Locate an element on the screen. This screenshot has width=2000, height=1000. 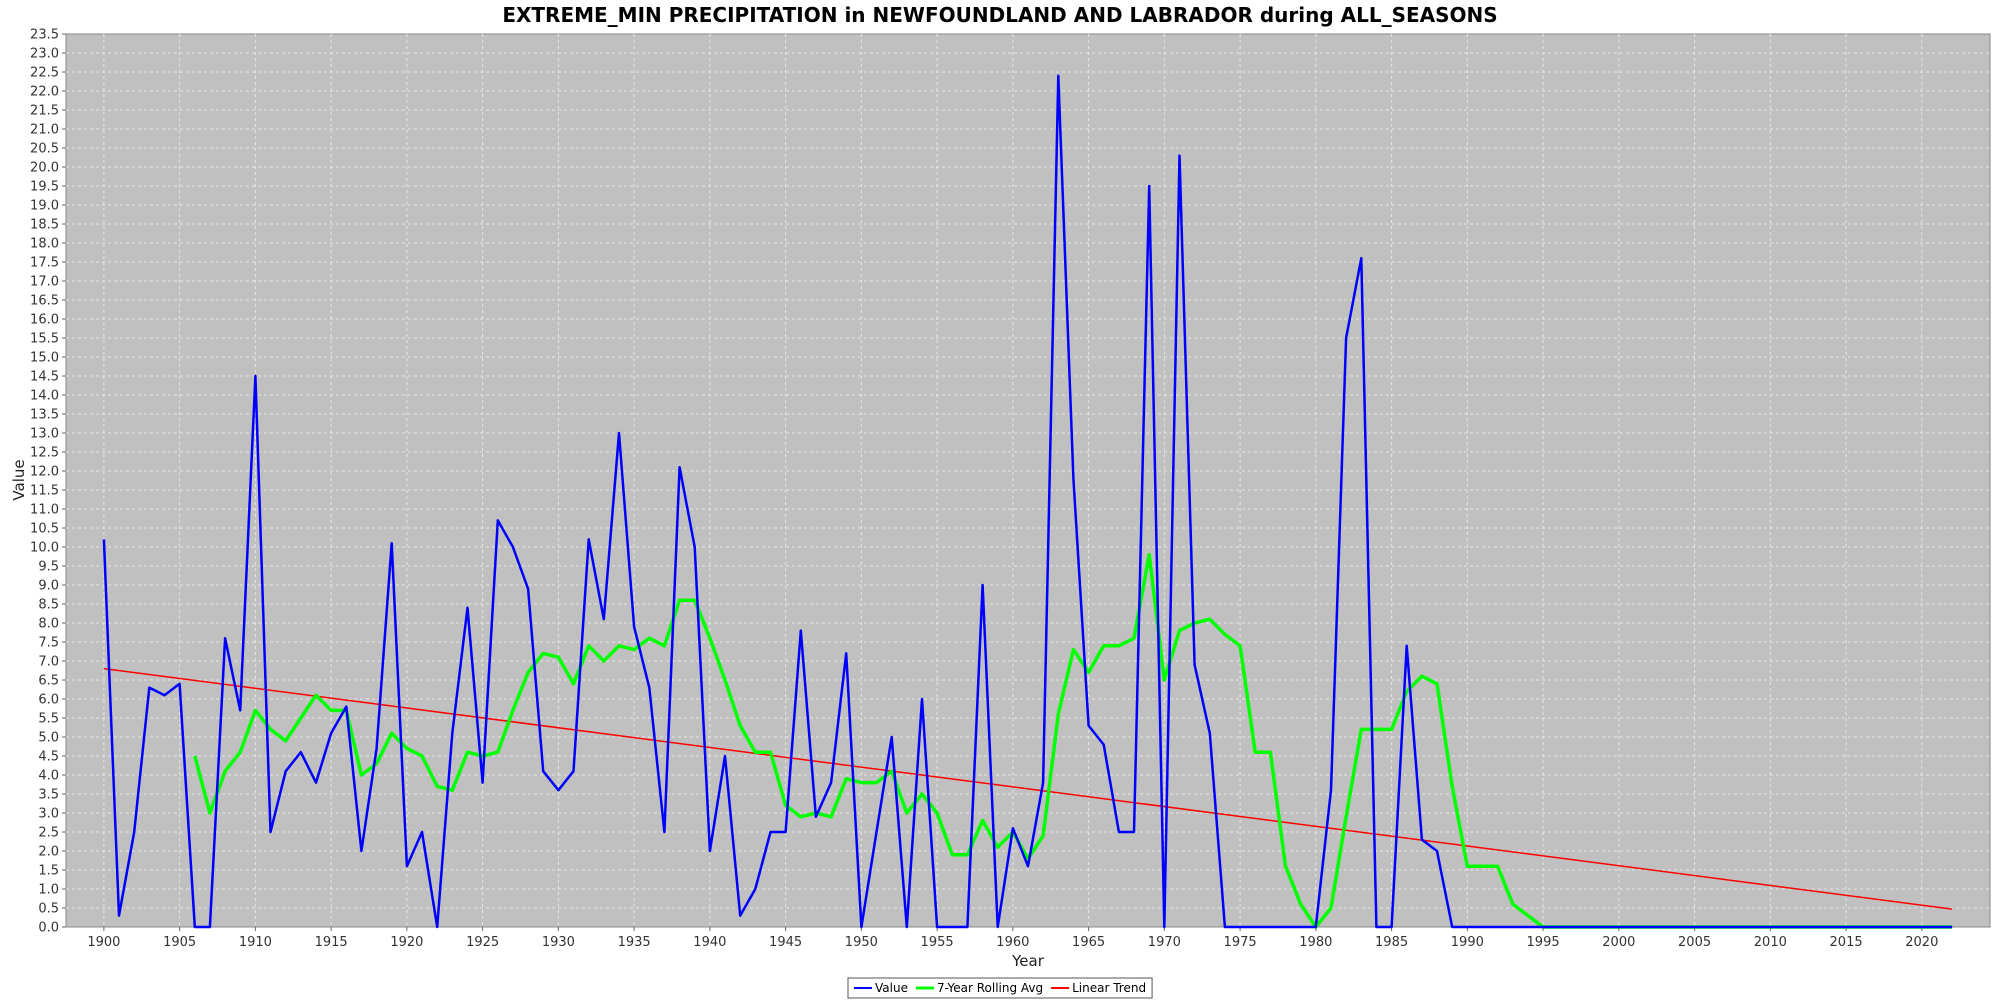
x-tick-label: 1940 is located at coordinates (709, 942).